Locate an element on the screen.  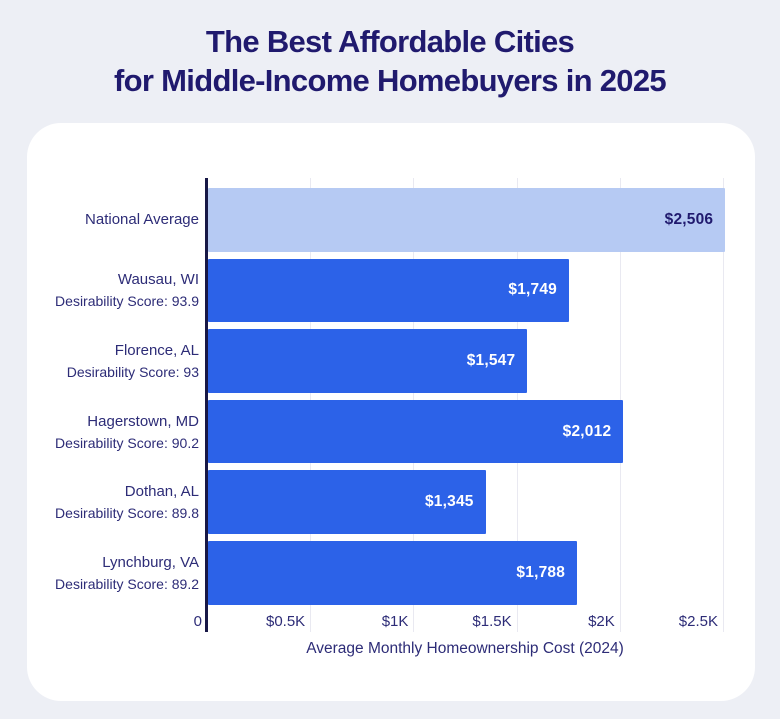
bar-value-label: $1,345 is located at coordinates (449, 502).